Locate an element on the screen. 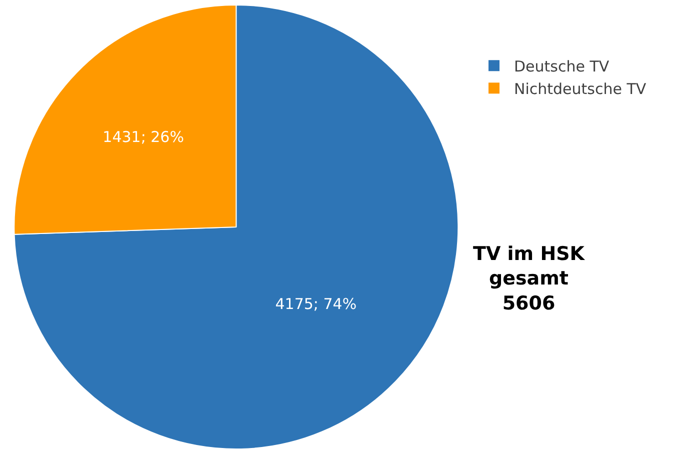 The image size is (680, 454). data-label: 4175; 74% is located at coordinates (316, 304).